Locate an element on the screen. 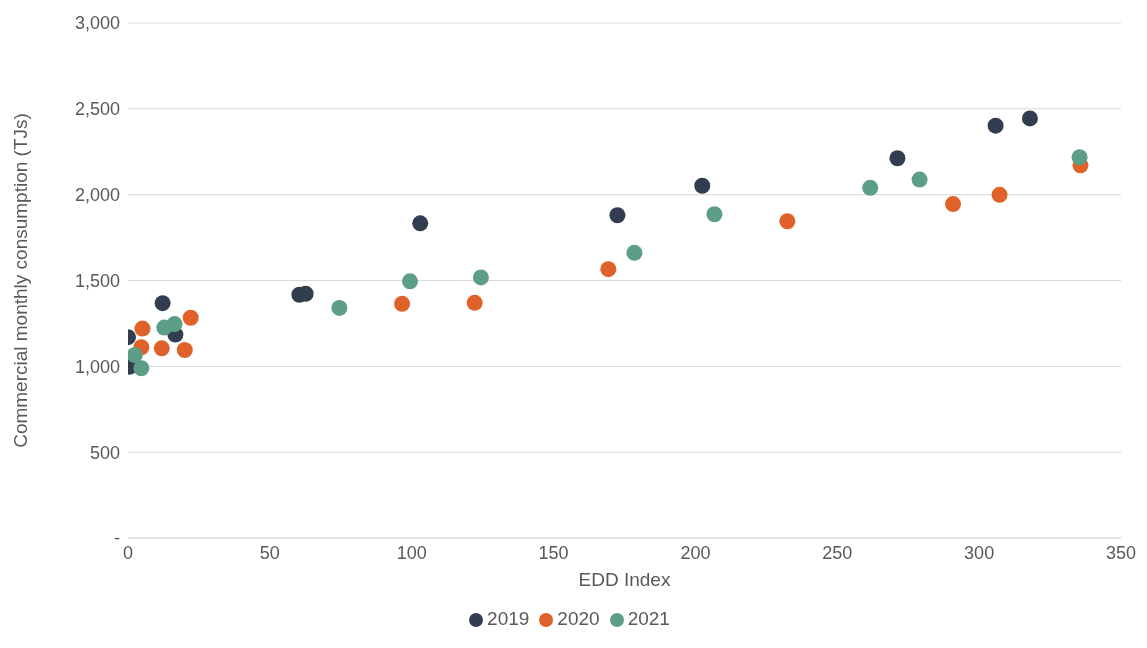  y-tick-label: 2,000 is located at coordinates (97, 195).